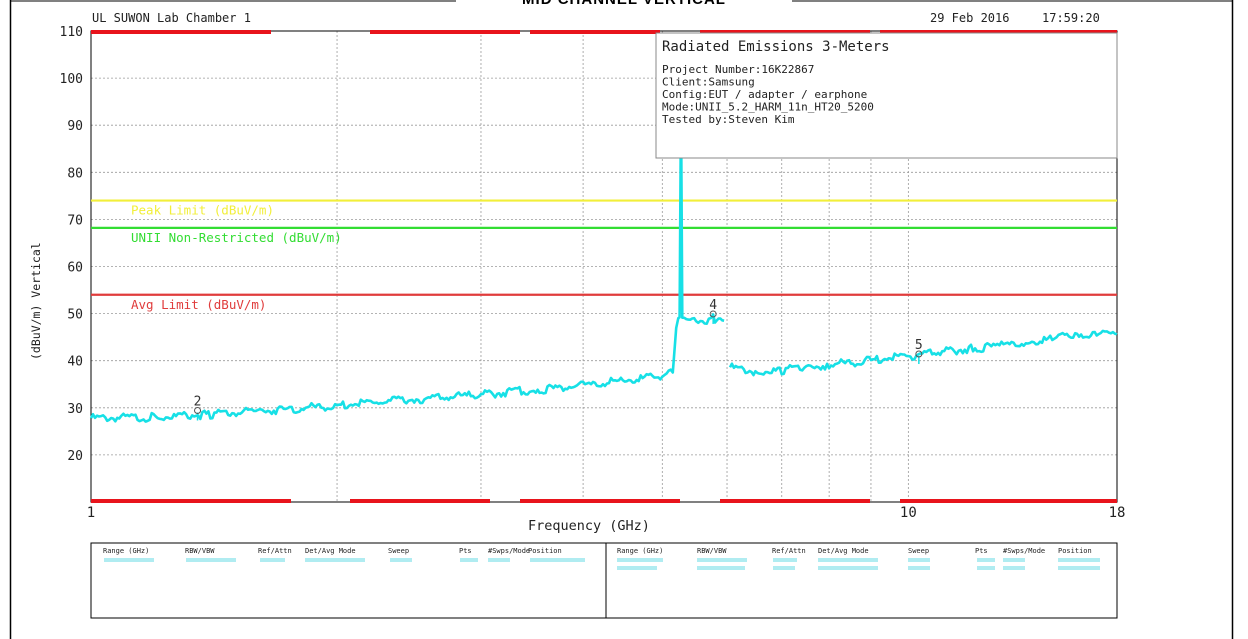  Describe the element at coordinates (75, 173) in the screenshot. I see `y-tick-label: 80` at that location.